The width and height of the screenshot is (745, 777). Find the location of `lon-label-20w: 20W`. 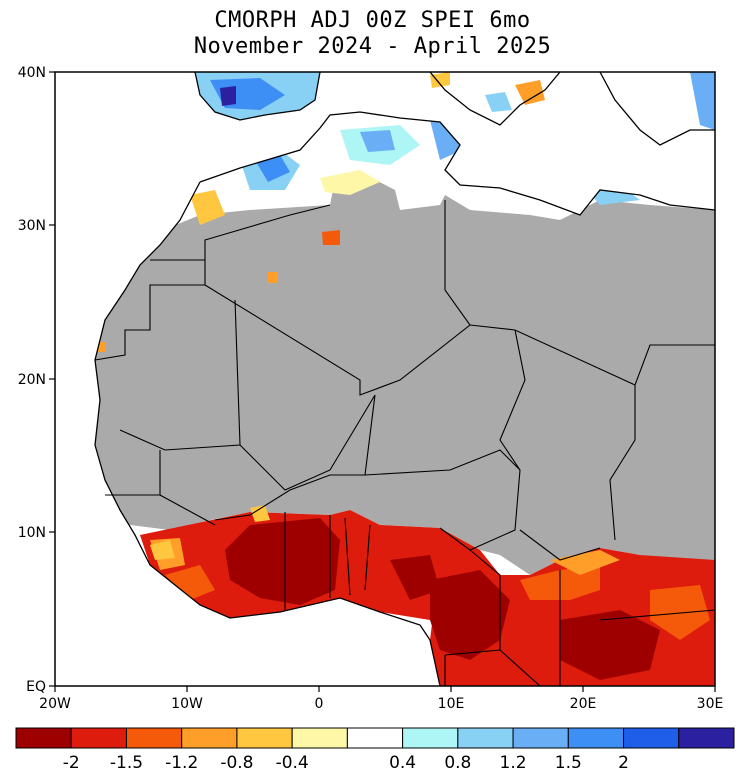

lon-label-20w: 20W is located at coordinates (55, 704).